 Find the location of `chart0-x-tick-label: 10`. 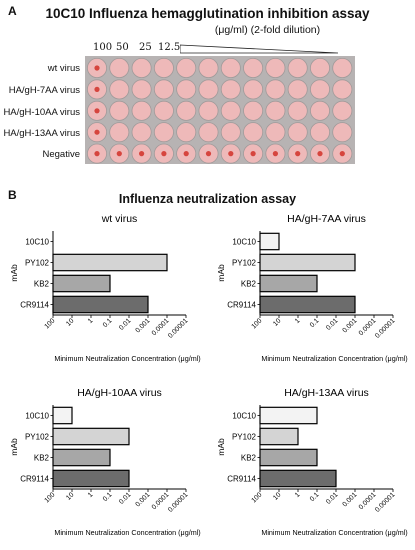

chart0-x-tick-label: 10 is located at coordinates (70, 322).